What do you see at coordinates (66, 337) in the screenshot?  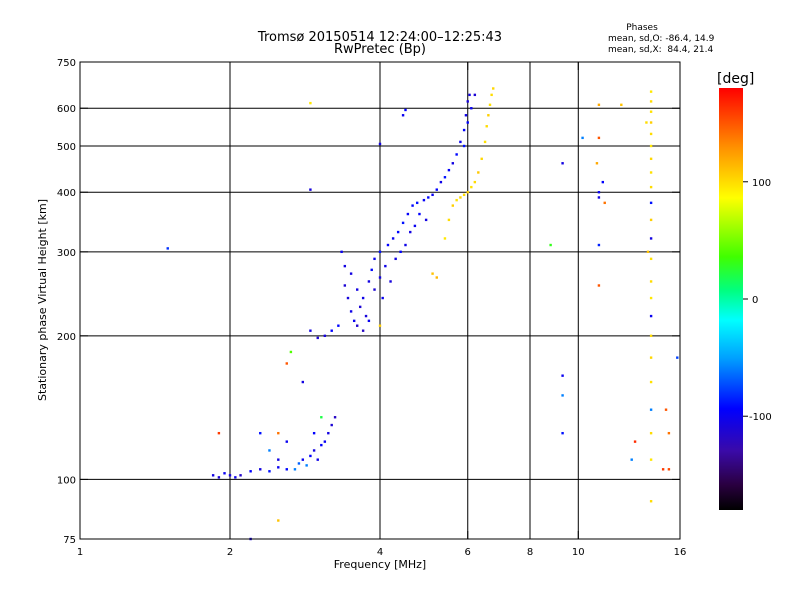 I see `y-tick-label: 200` at bounding box center [66, 337].